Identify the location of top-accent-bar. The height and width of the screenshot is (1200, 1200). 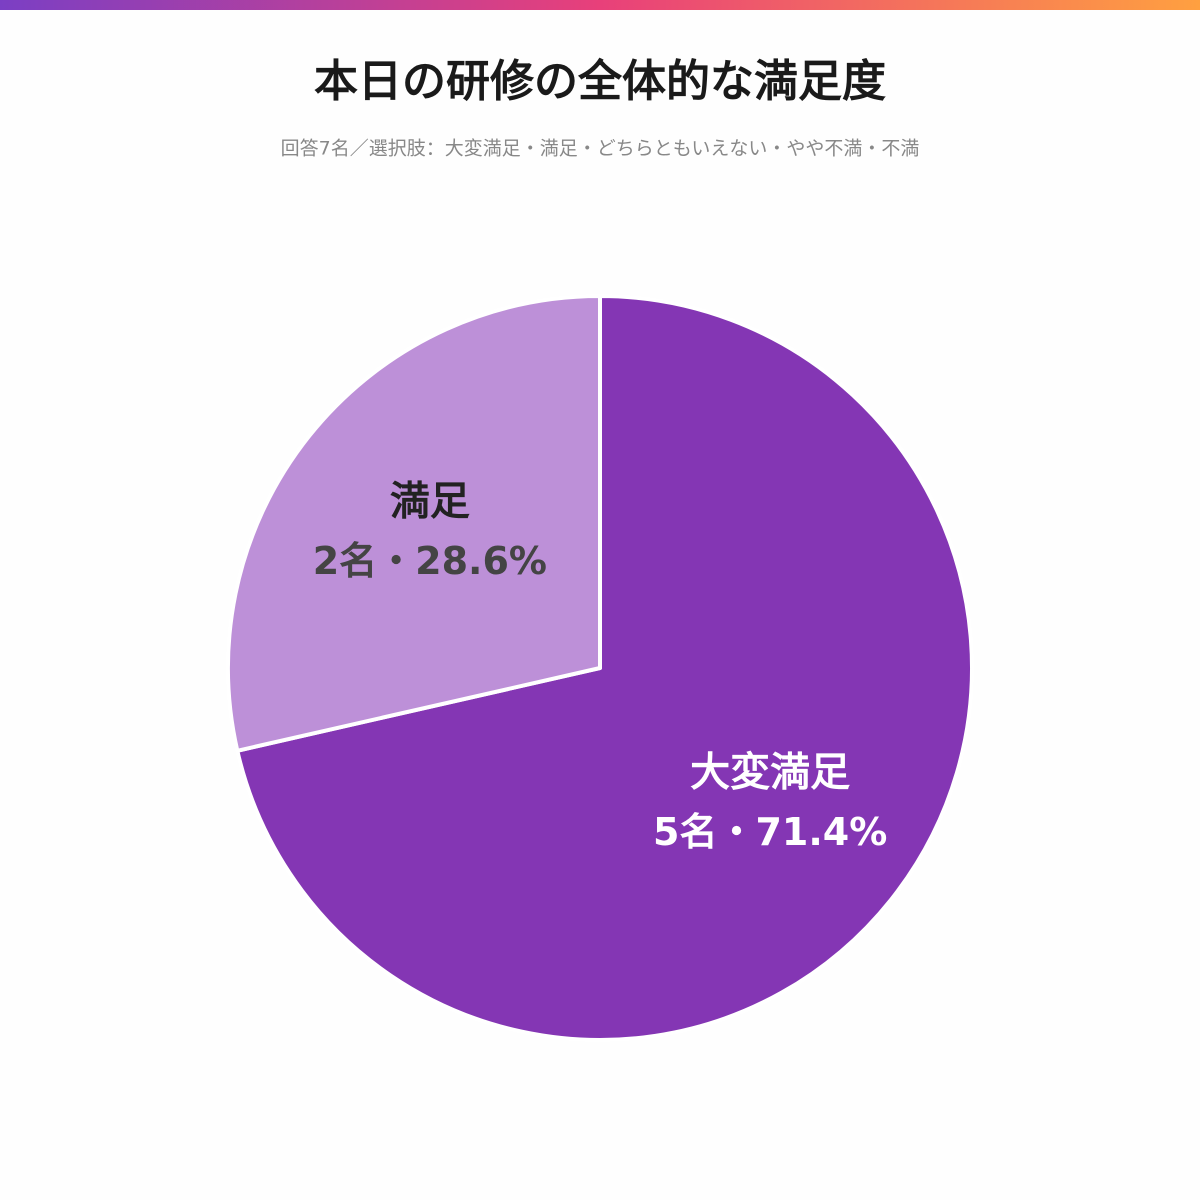
(600, 5).